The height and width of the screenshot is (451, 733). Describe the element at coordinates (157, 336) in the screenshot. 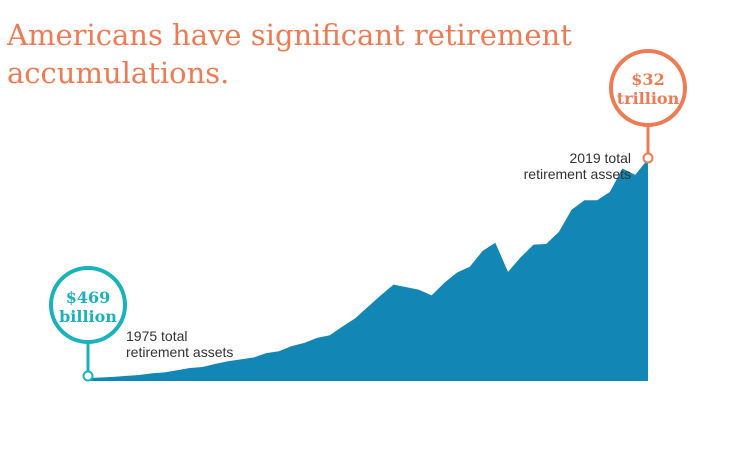

I see `start-label-line1: 1975 total` at that location.